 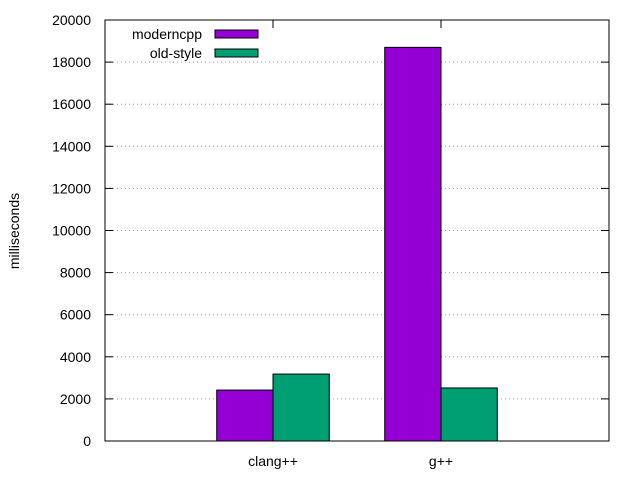 What do you see at coordinates (413, 244) in the screenshot?
I see `bar-moderncpp-g++` at bounding box center [413, 244].